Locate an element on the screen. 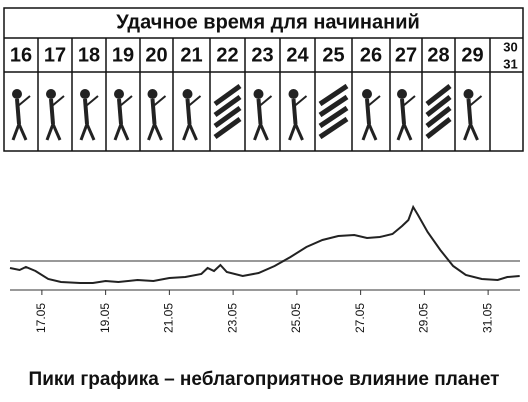 The image size is (528, 402). x-tick-label: 29.05 is located at coordinates (424, 318).